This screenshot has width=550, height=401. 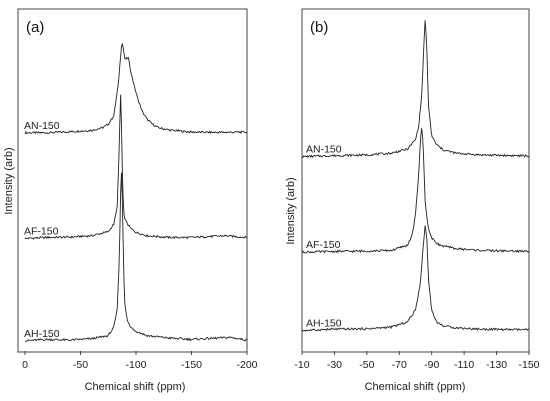 What do you see at coordinates (324, 237) in the screenshot?
I see `panel-b-series-labels: AN-150 AF-150 AH-150` at bounding box center [324, 237].